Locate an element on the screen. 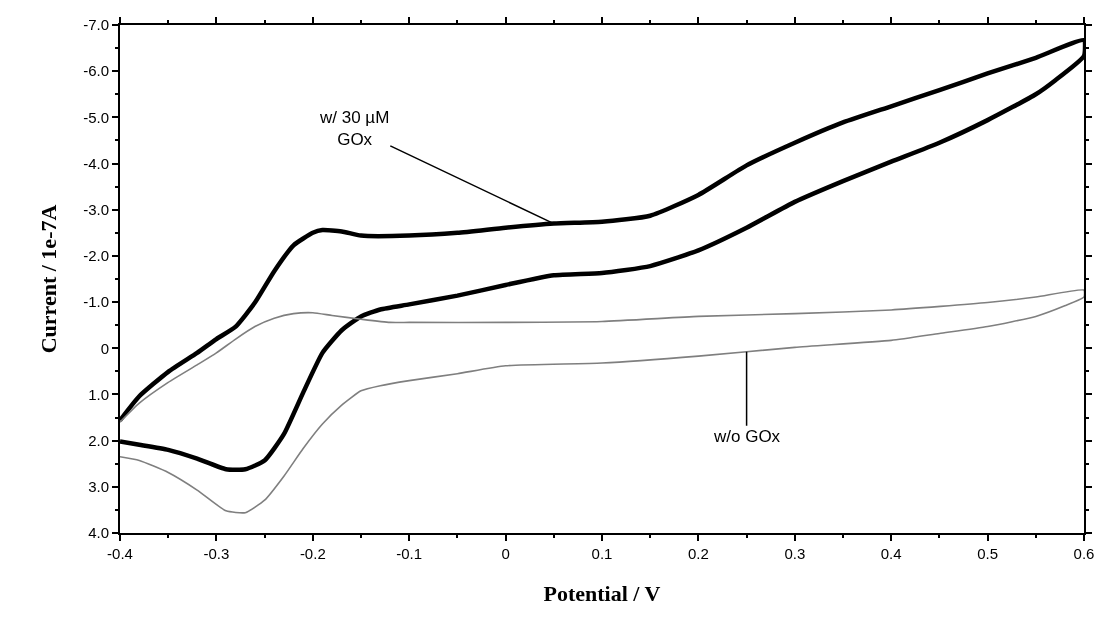 The height and width of the screenshot is (623, 1106). annotation: w/o GOx is located at coordinates (747, 436).